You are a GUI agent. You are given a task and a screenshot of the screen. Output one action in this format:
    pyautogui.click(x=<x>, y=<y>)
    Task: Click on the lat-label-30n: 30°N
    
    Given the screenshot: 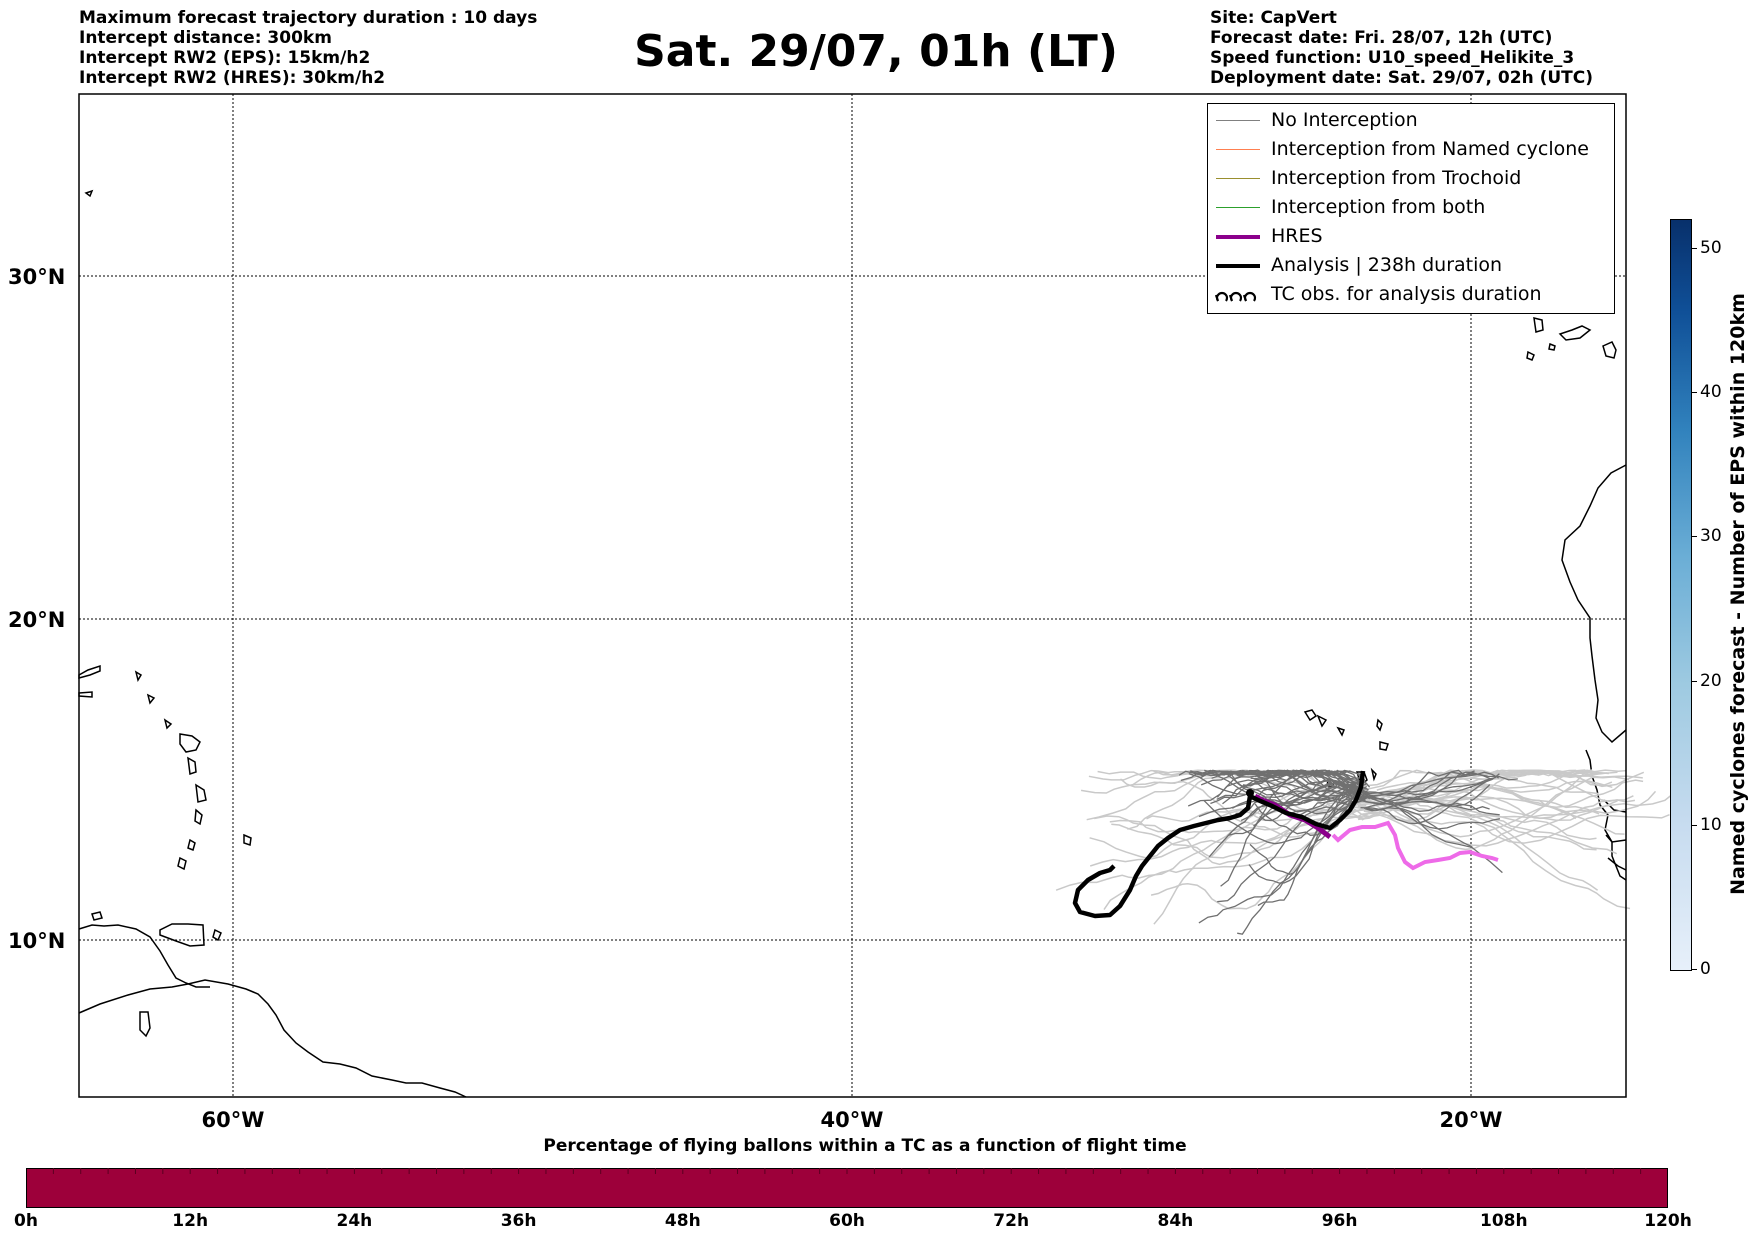 What is the action you would take?
    pyautogui.click(x=36, y=277)
    